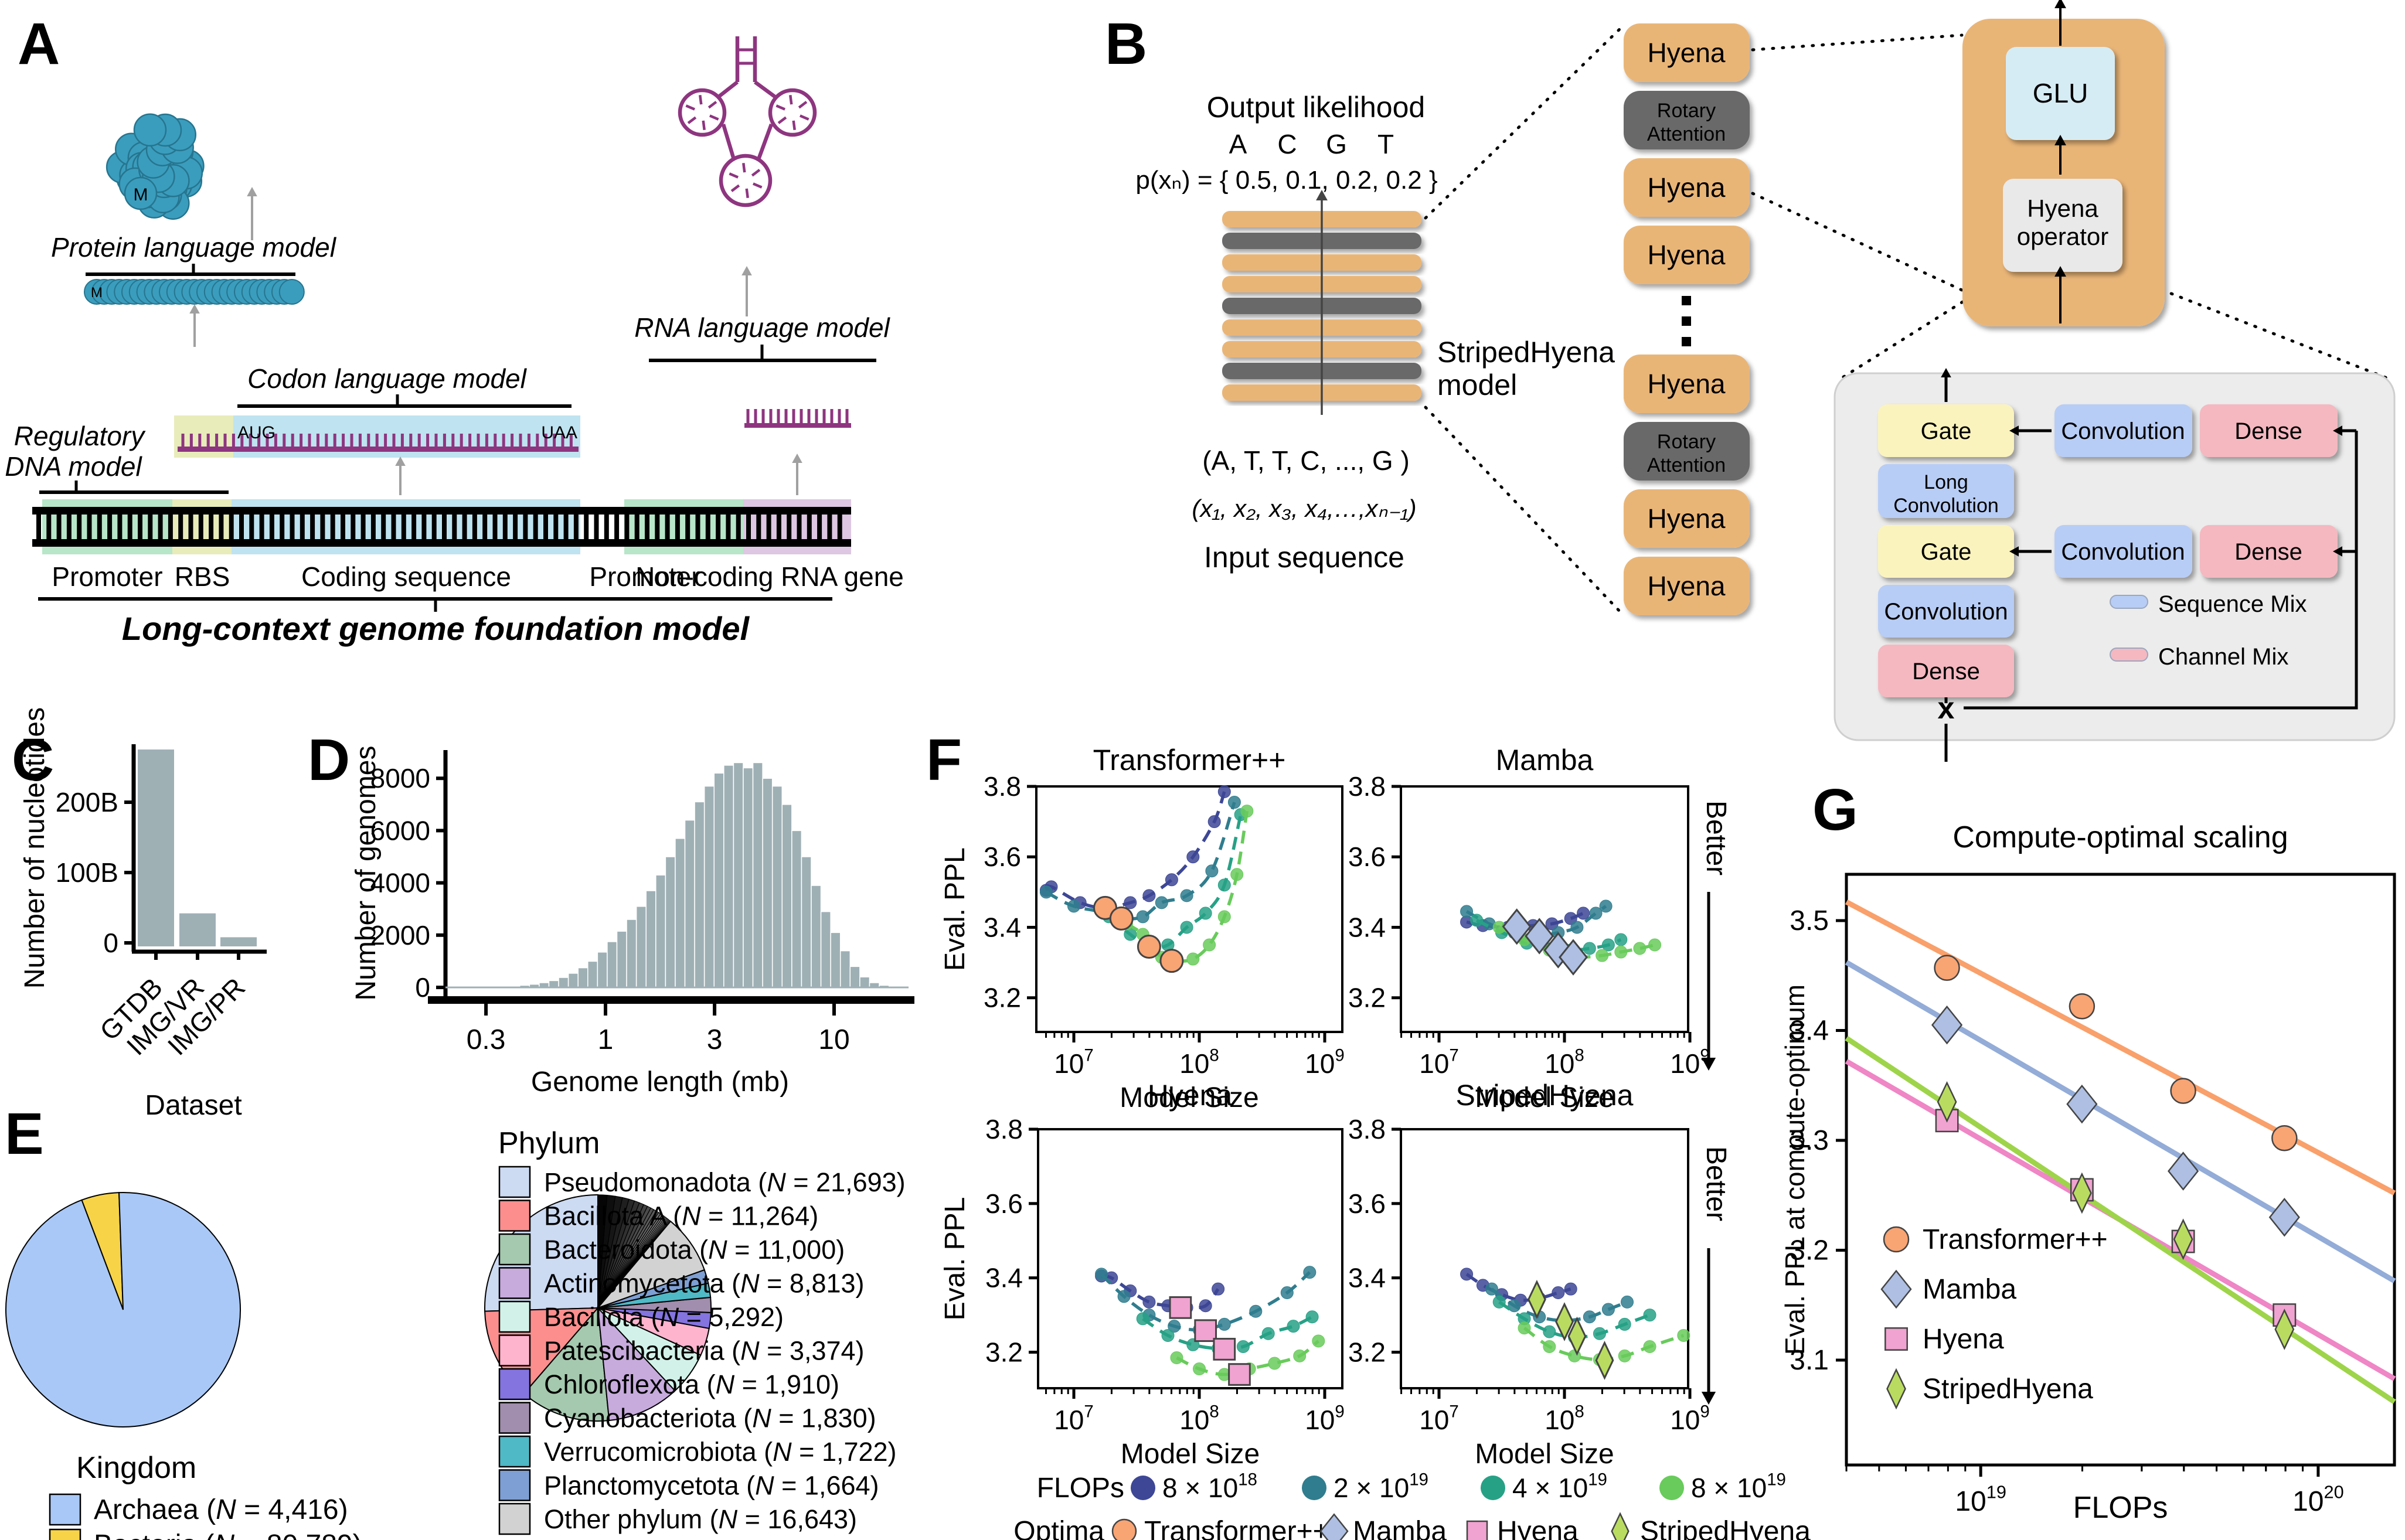 The height and width of the screenshot is (1540, 2405). What do you see at coordinates (660, 1082) in the screenshot?
I see `x-axis-label: Genome length (mb)` at bounding box center [660, 1082].